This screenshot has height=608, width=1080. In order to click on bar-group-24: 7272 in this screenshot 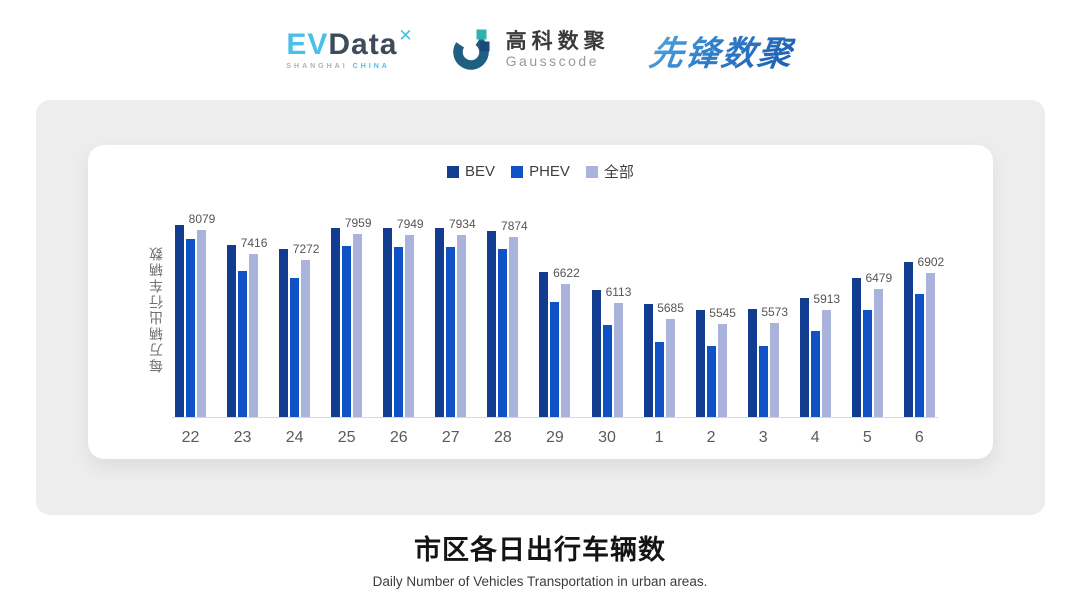, I will do `click(299, 315)`.